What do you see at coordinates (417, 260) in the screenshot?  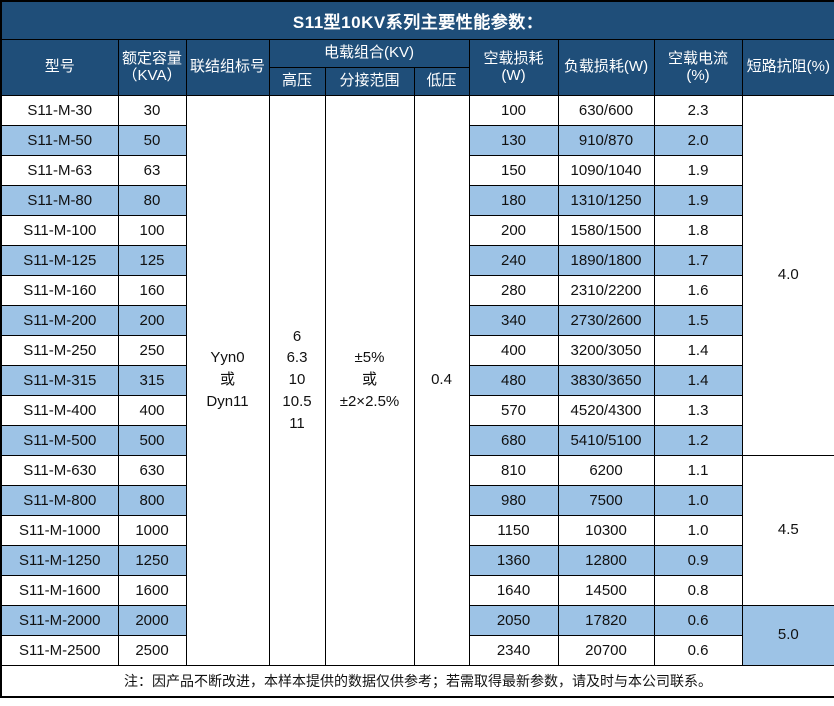 I see `table-row: S11-M-125 125 240 1890/1800 1.7` at bounding box center [417, 260].